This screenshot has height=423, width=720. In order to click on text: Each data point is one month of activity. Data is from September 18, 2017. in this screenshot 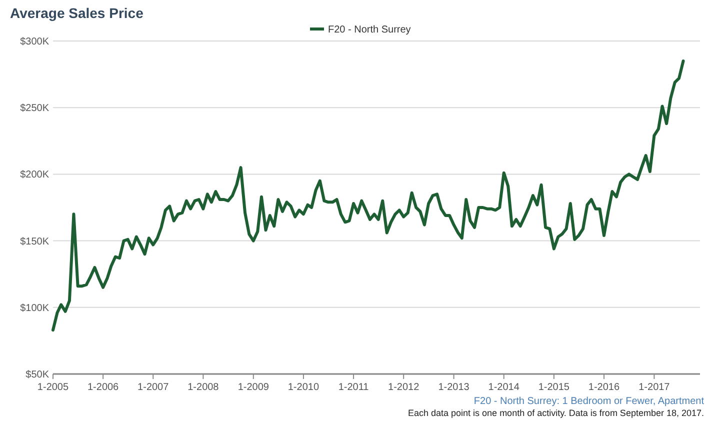, I will do `click(556, 413)`.